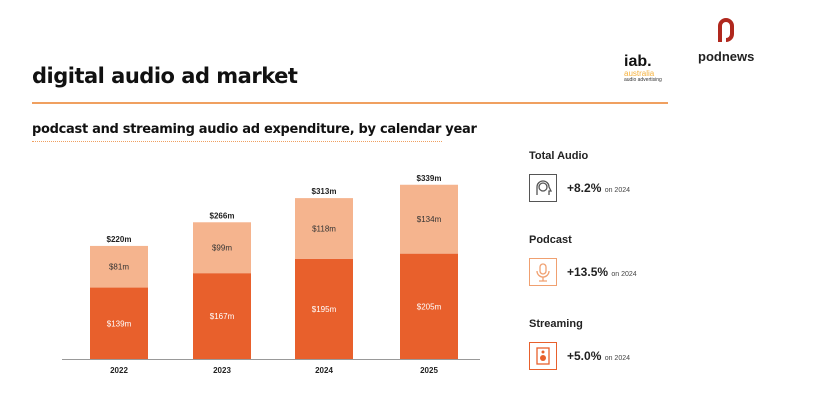 This screenshot has height=420, width=840. Describe the element at coordinates (726, 56) in the screenshot. I see `podnews-logo-text: podnews` at that location.